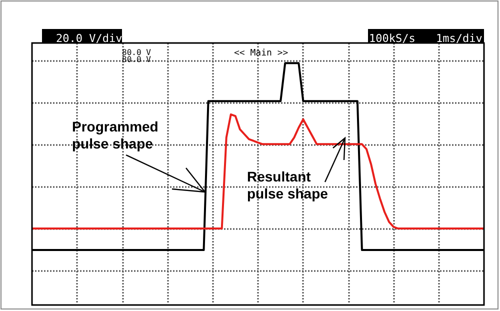 Image resolution: width=500 pixels, height=311 pixels. I want to click on annotation: Programmed pulse shape, so click(115, 135).